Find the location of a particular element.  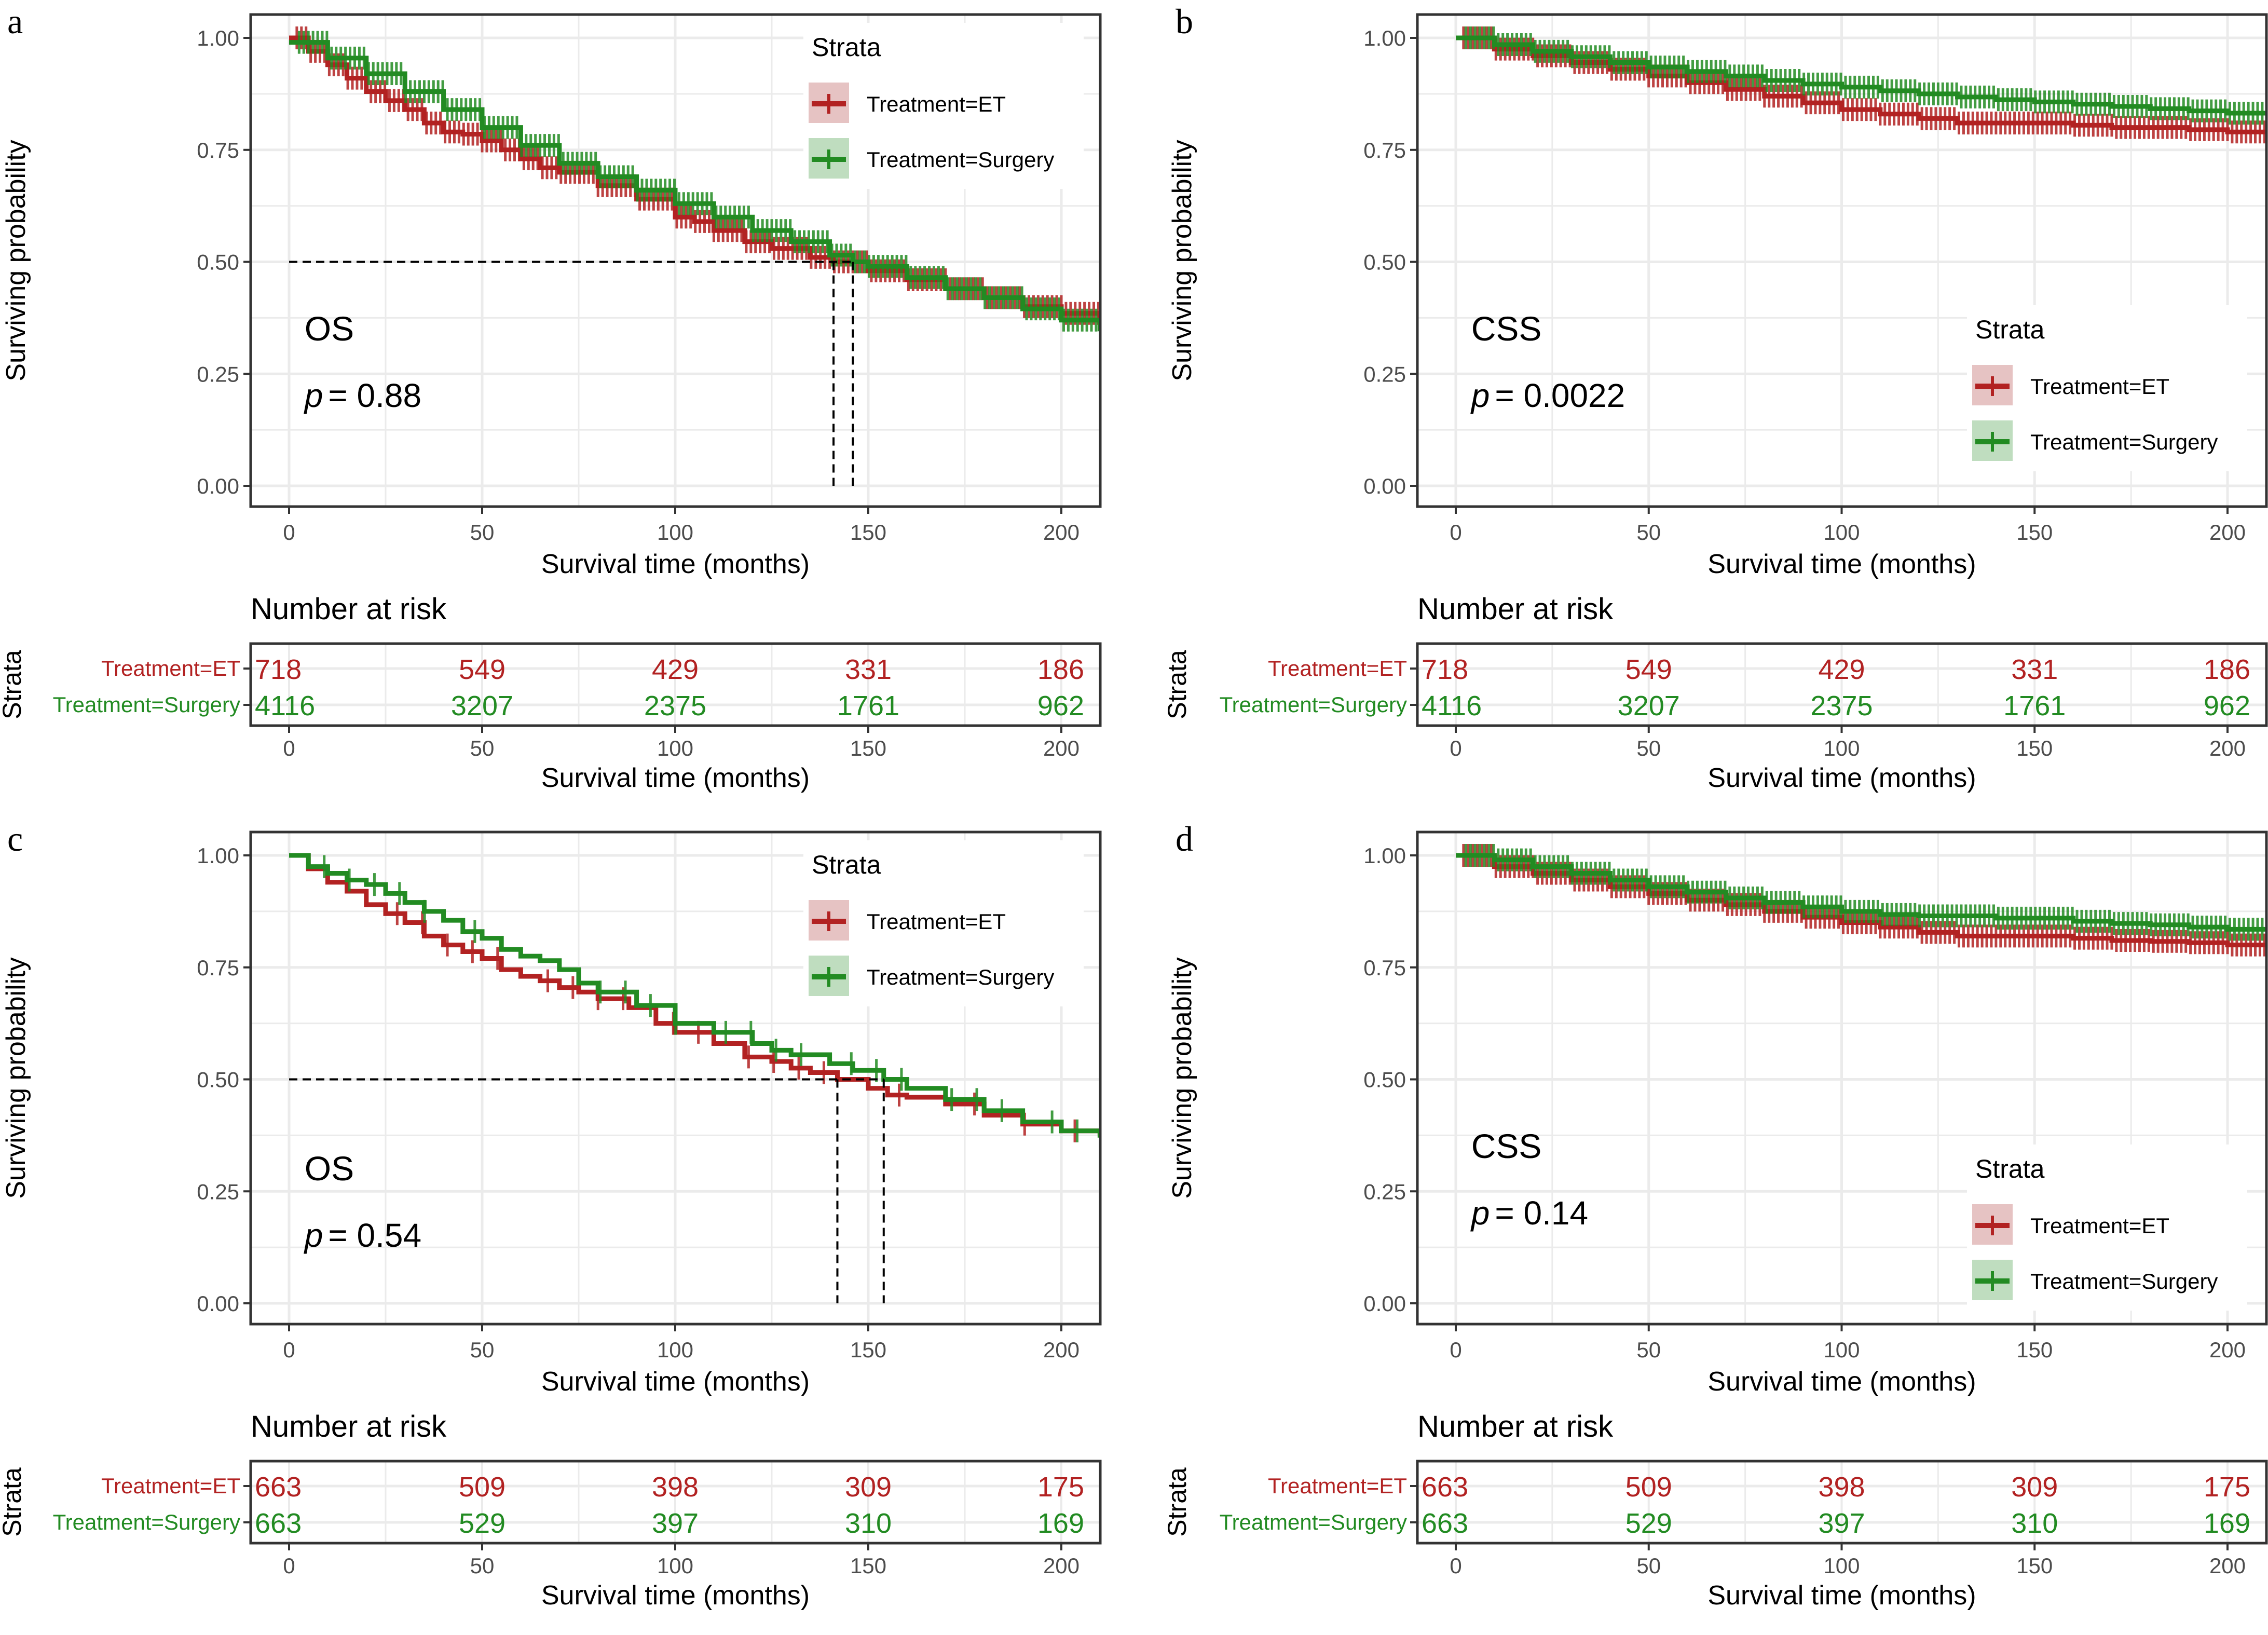

censor-marks-et is located at coordinates (735, 1022).